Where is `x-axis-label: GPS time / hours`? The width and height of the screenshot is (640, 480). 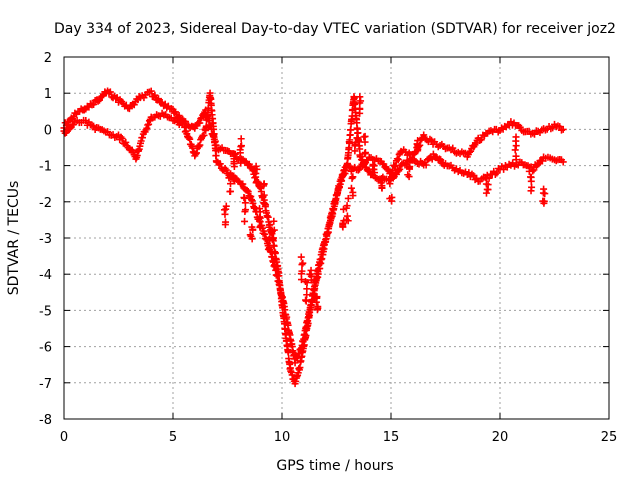
x-axis-label: GPS time / hours is located at coordinates (334, 466).